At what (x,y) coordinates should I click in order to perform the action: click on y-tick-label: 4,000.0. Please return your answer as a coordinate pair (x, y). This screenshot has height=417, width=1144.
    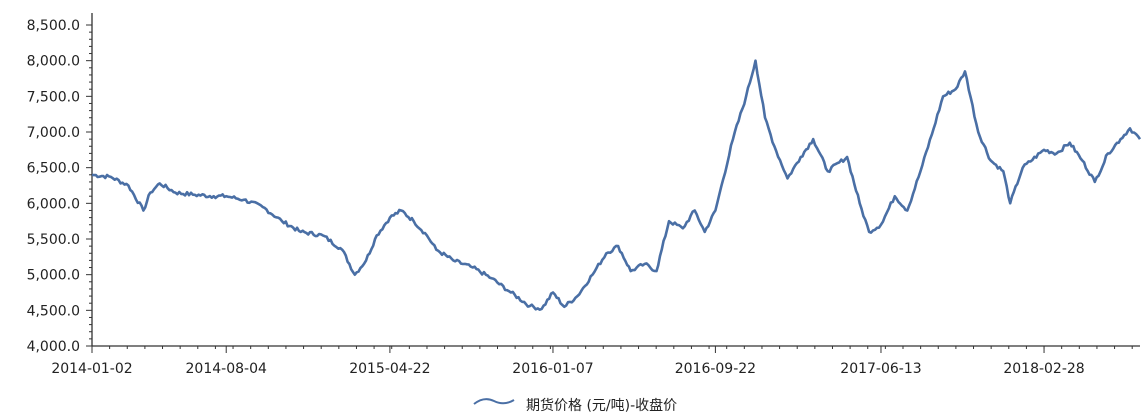
    Looking at the image, I should click on (53, 347).